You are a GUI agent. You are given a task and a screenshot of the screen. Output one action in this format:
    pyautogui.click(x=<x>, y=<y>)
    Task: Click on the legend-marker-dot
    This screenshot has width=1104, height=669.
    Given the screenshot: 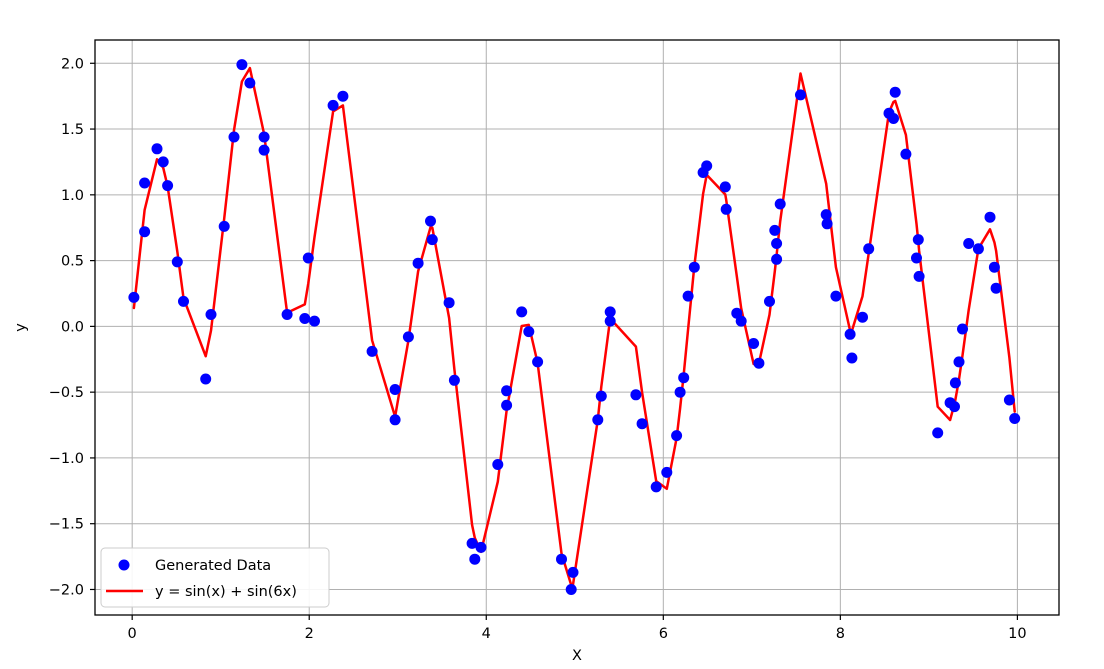 What is the action you would take?
    pyautogui.click(x=124, y=565)
    